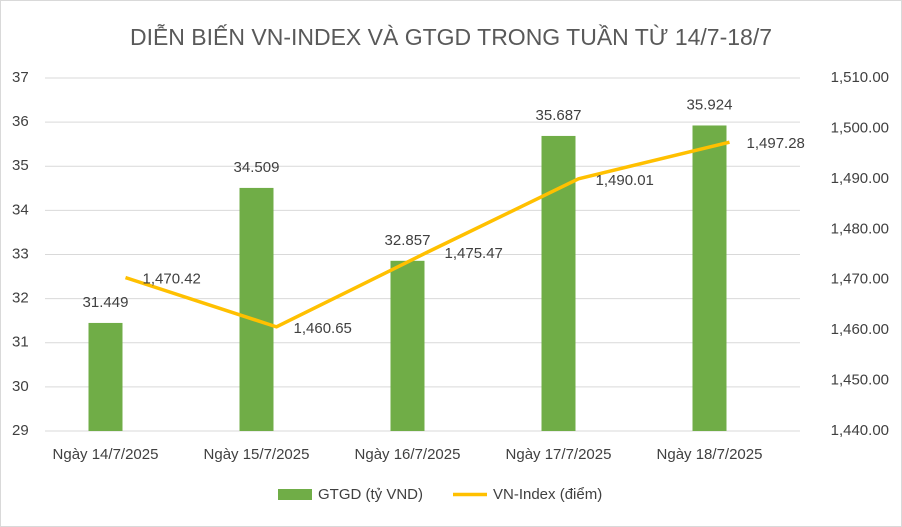  What do you see at coordinates (295, 494) in the screenshot?
I see `legend-swatch` at bounding box center [295, 494].